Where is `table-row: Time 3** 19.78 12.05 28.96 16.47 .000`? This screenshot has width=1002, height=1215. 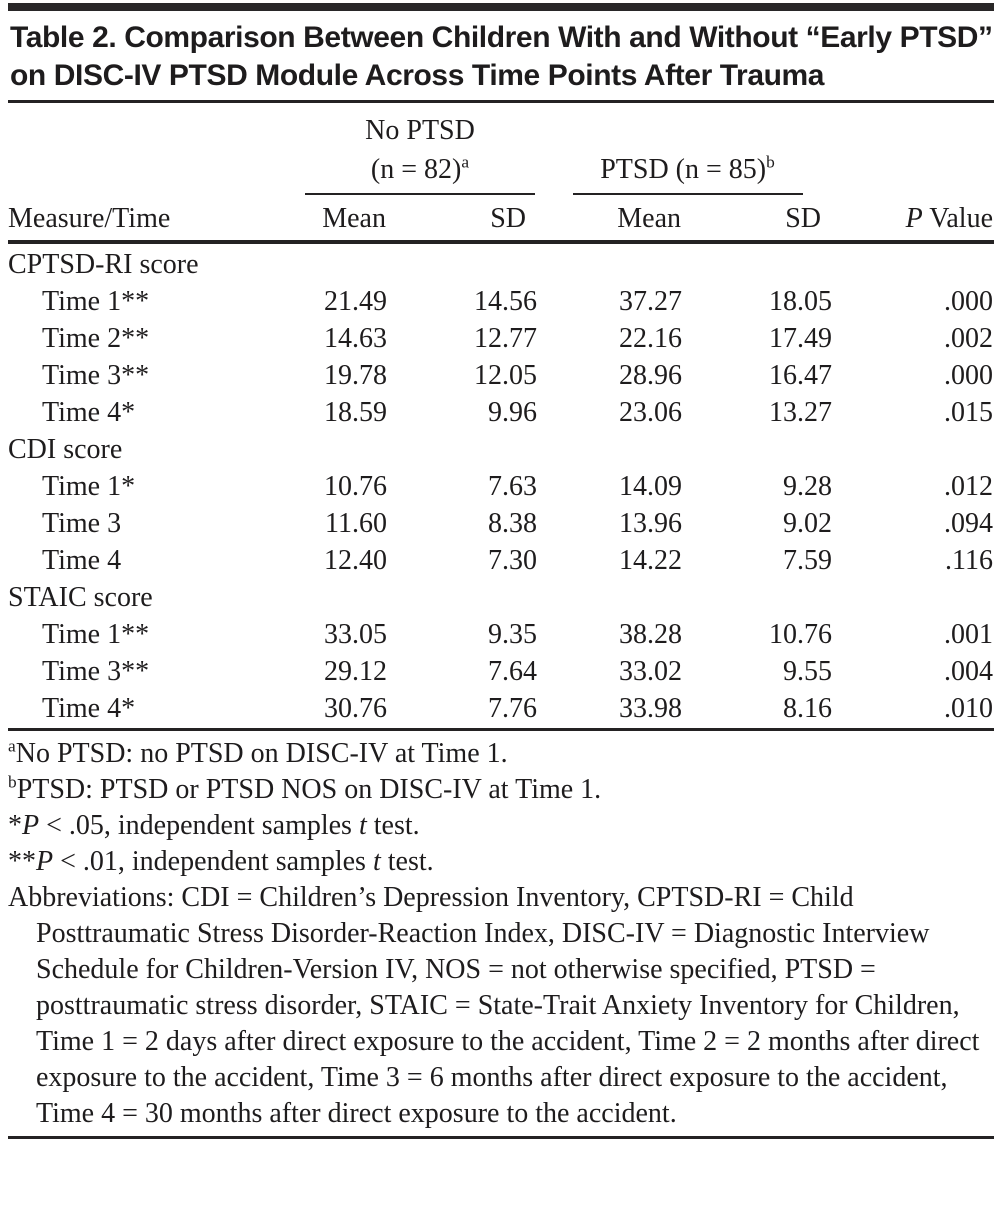
table-row: Time 3** 19.78 12.05 28.96 16.47 .000 is located at coordinates (501, 373).